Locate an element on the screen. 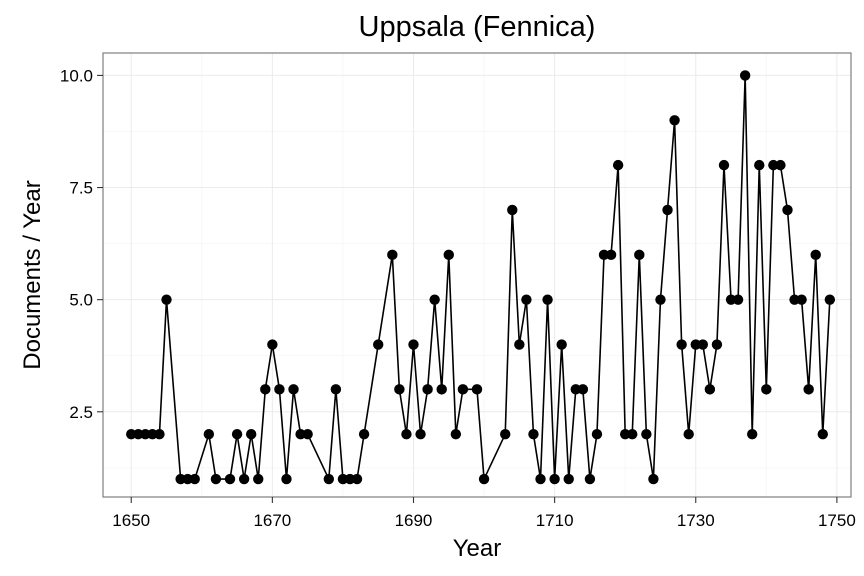 The width and height of the screenshot is (864, 576). y-tick-label: 2.5 is located at coordinates (81, 412).